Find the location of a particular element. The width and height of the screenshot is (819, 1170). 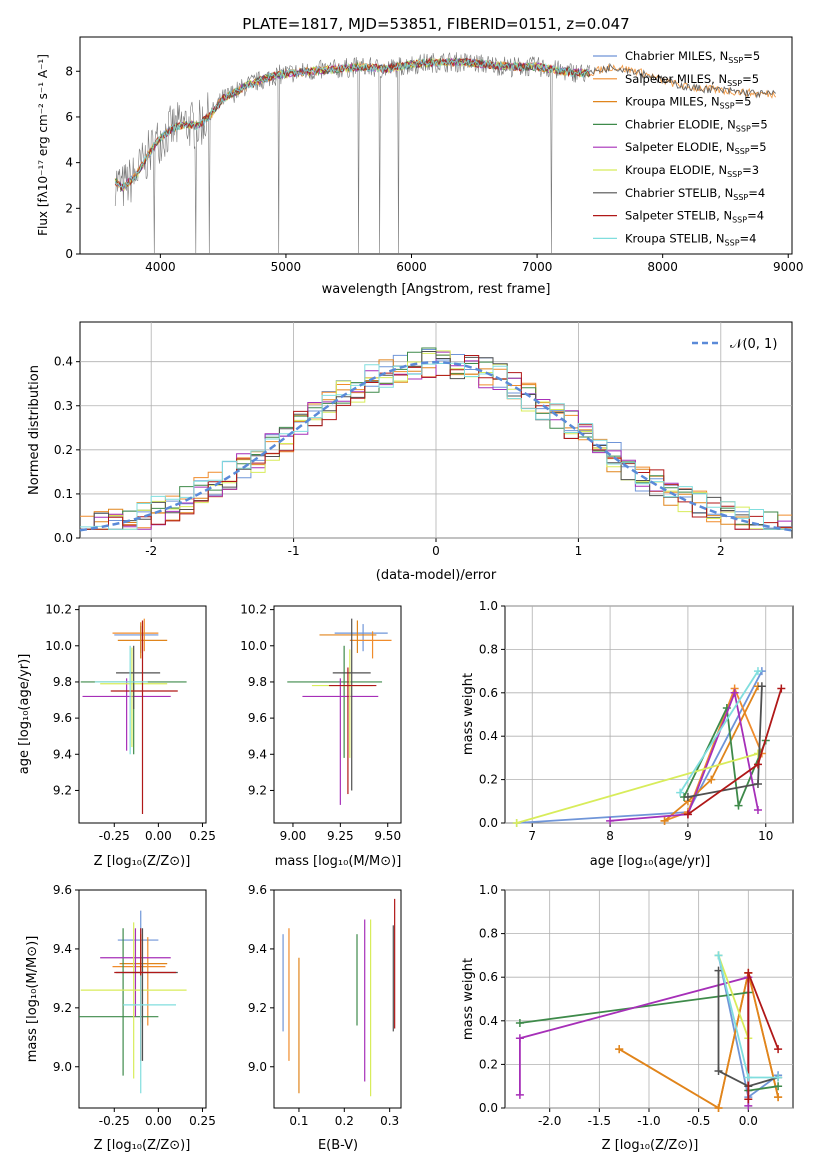

y-tick-label: 0.4 is located at coordinates (488, 1021).